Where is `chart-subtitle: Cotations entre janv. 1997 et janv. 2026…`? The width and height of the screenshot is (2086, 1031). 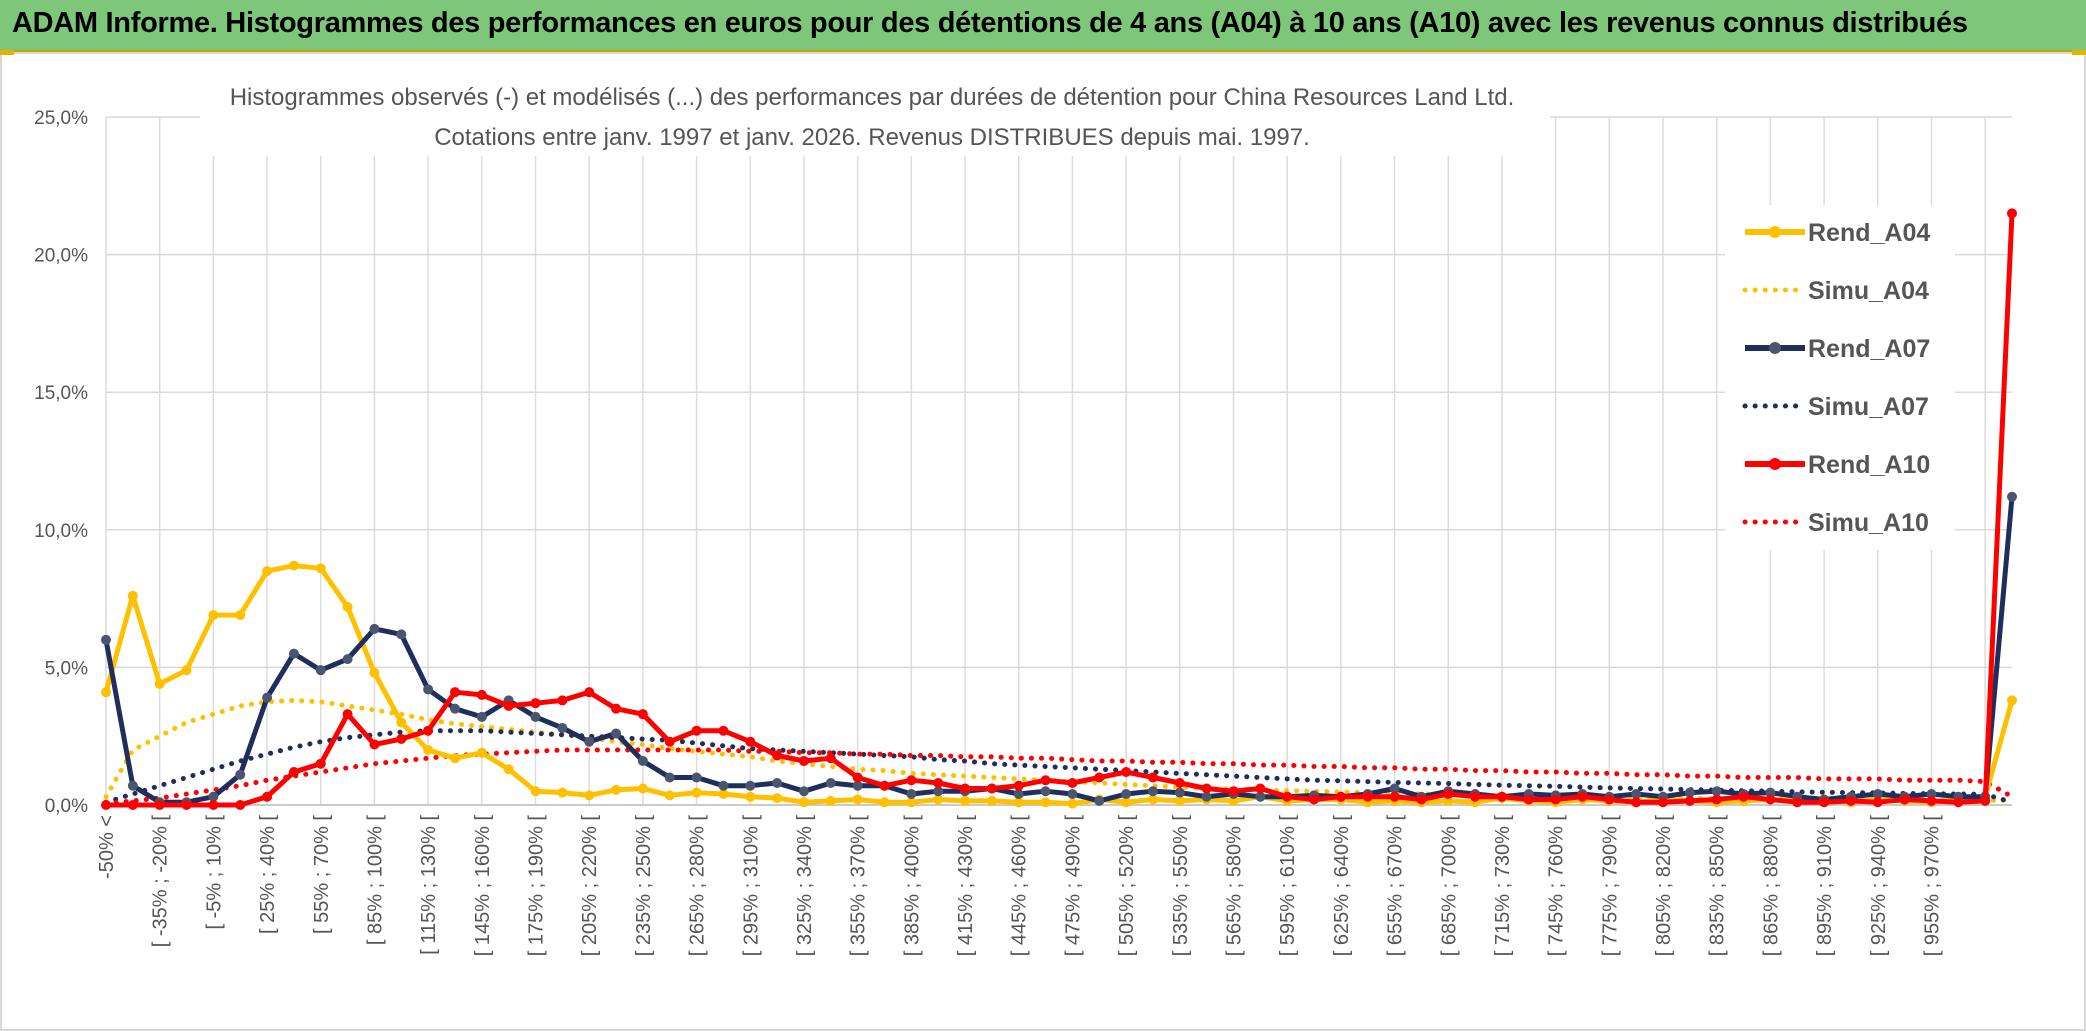
chart-subtitle: Cotations entre janv. 1997 et janv. 2026… is located at coordinates (872, 137).